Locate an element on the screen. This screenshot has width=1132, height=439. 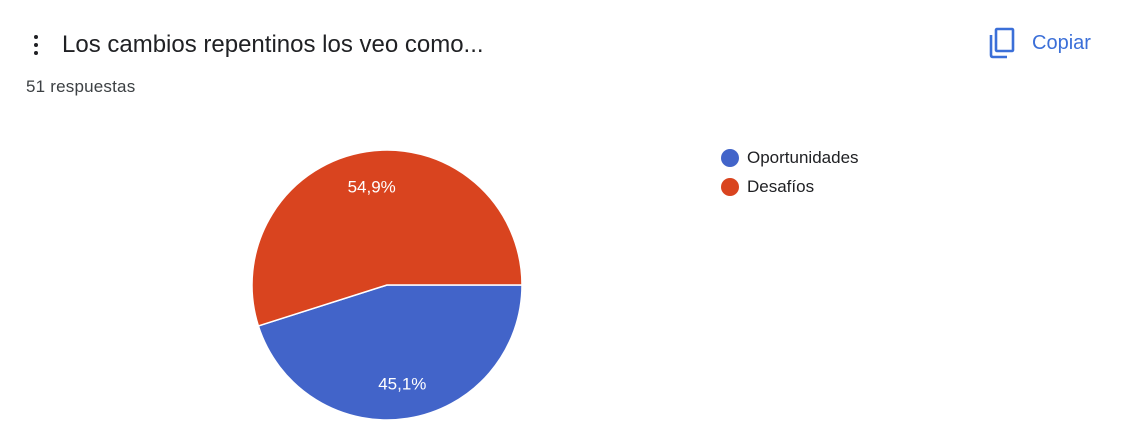
copy-label: Copiar is located at coordinates (1061, 43).